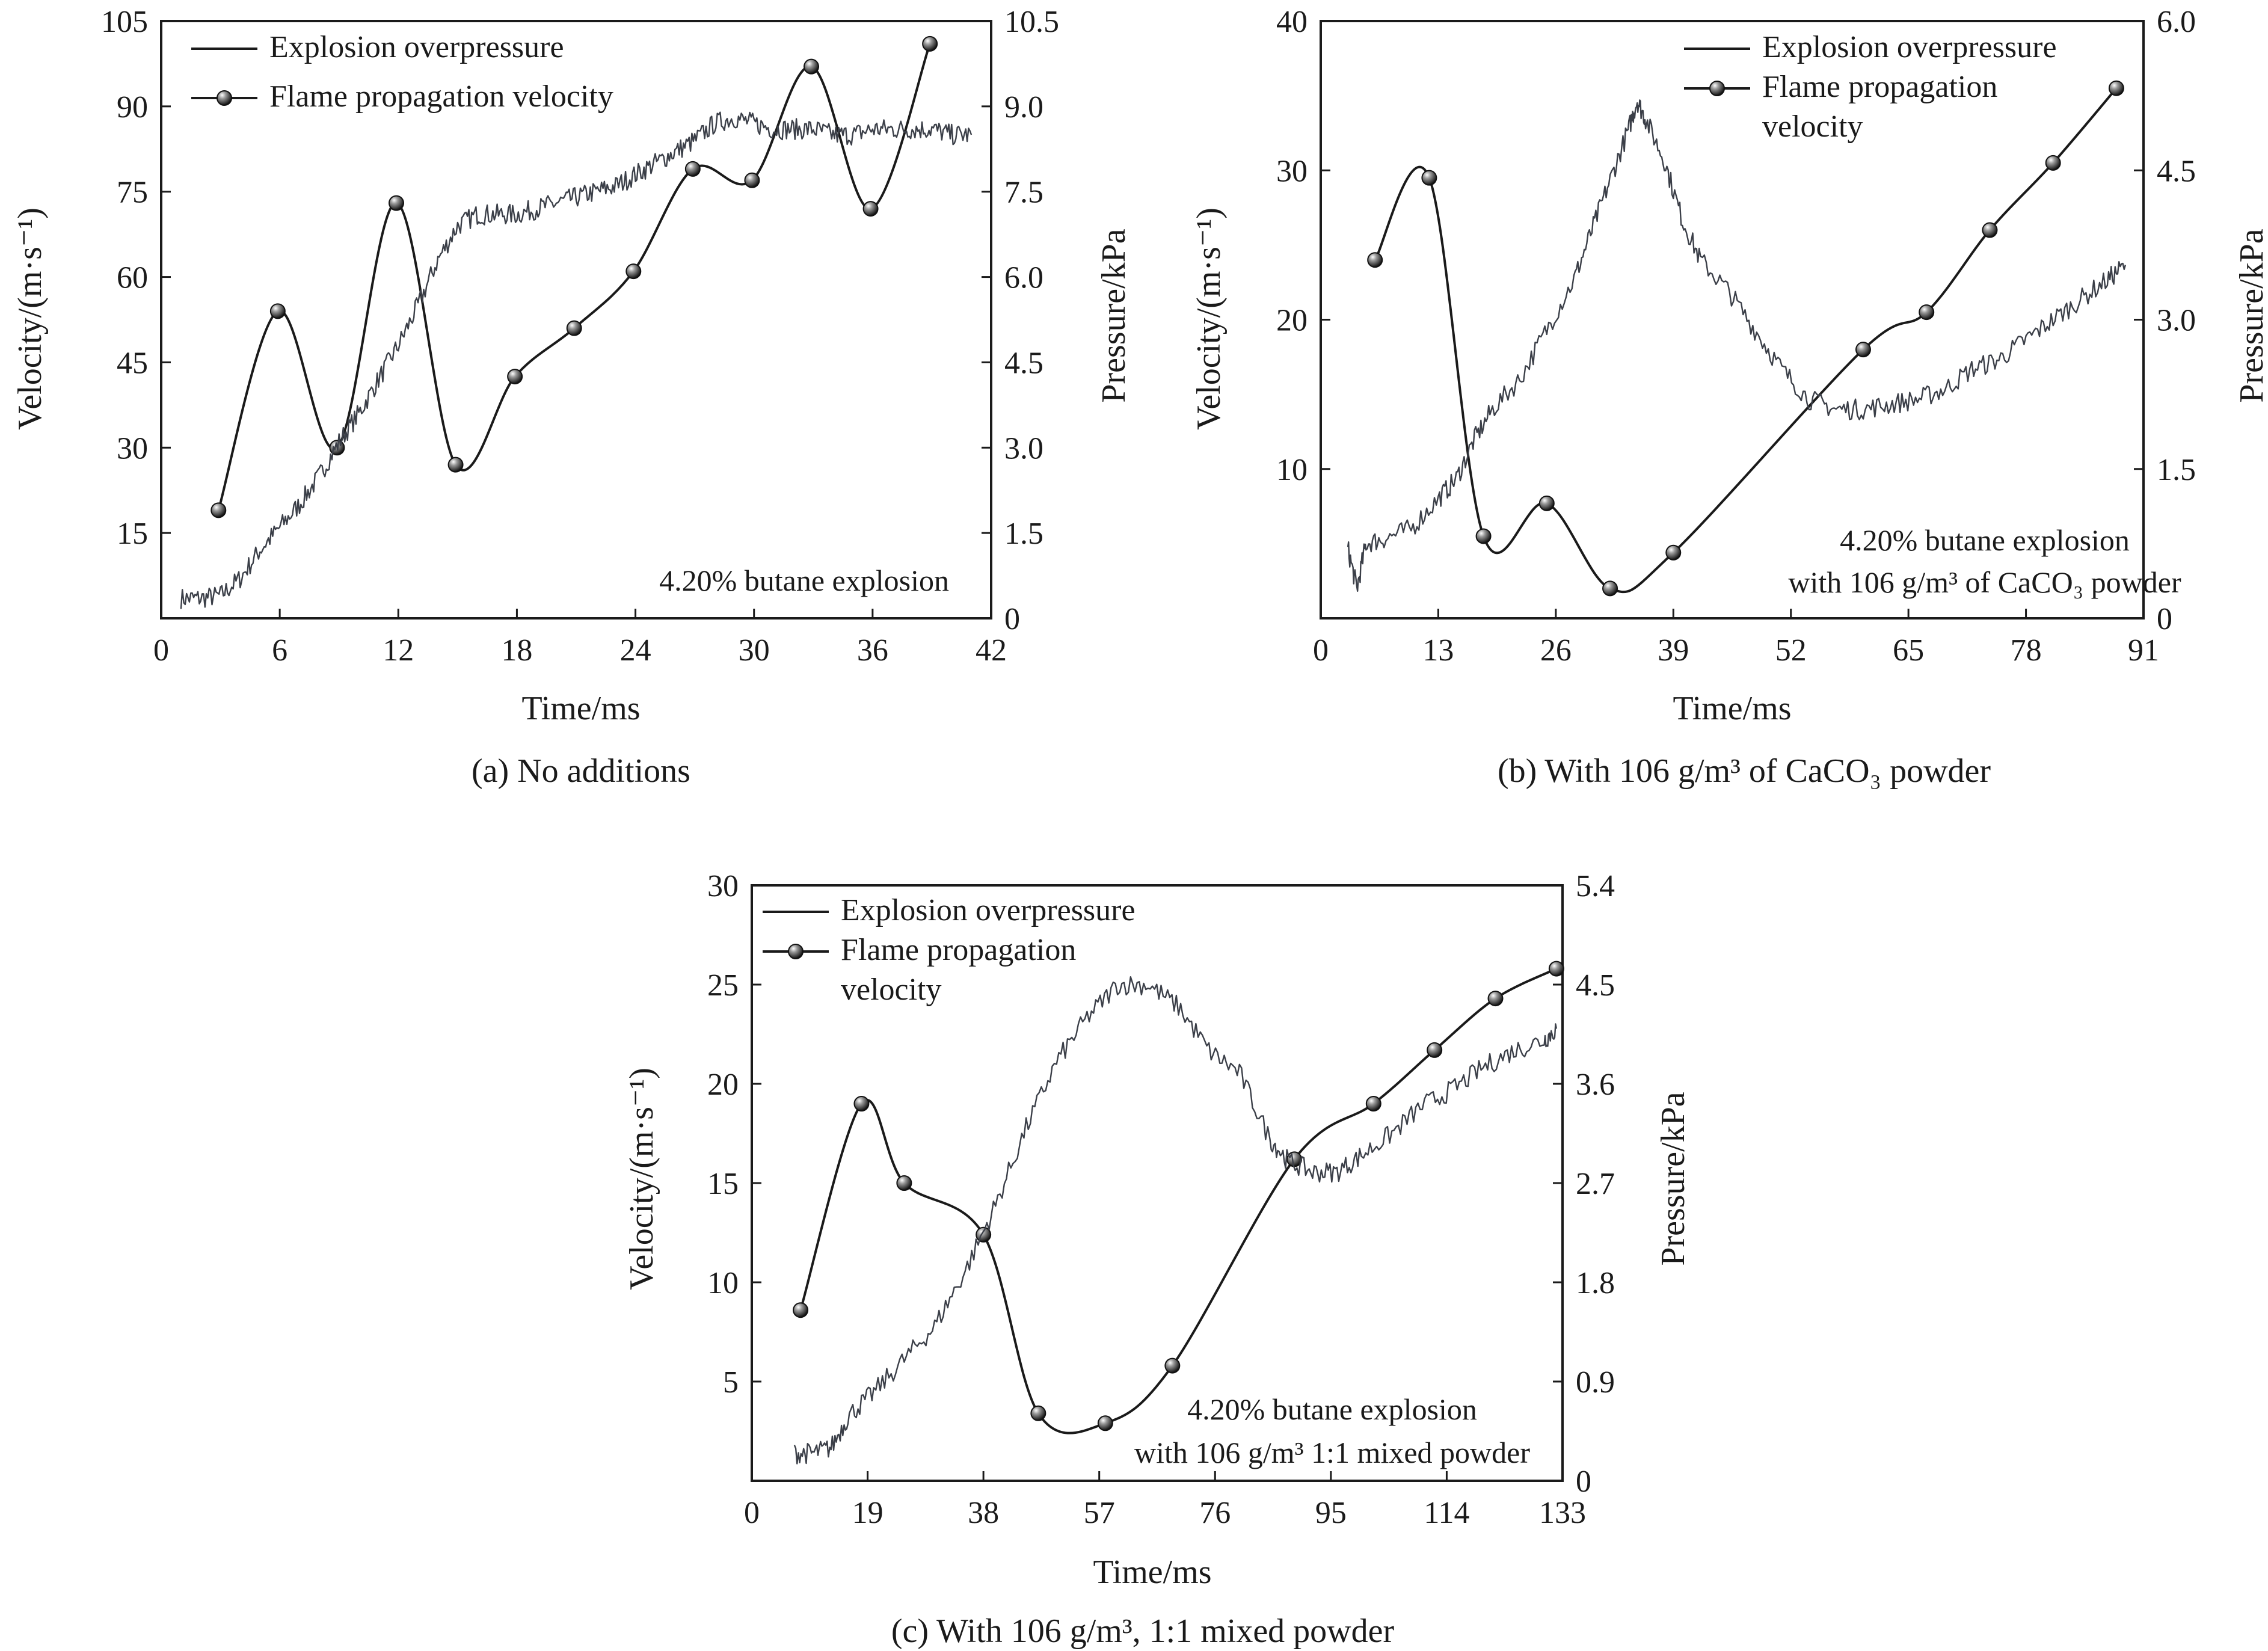  Describe the element at coordinates (1024, 448) in the screenshot. I see `y-tick-label-right: 3.0` at that location.